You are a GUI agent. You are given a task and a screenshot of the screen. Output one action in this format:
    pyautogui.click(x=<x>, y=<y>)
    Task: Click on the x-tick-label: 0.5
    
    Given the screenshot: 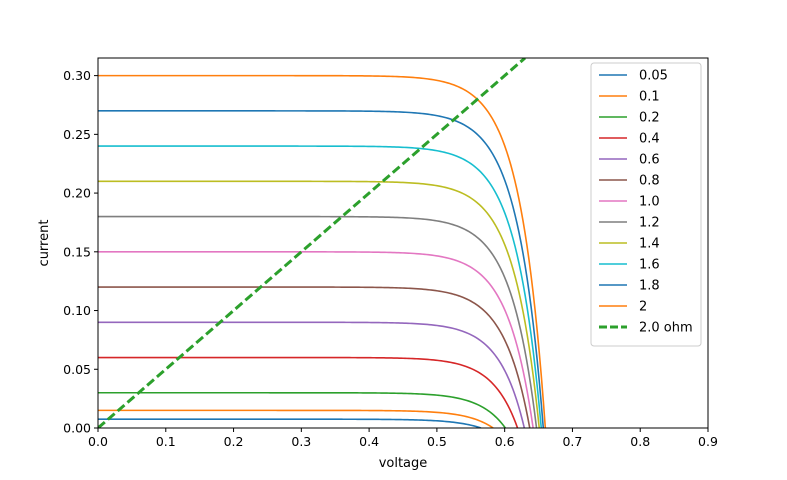 What is the action you would take?
    pyautogui.click(x=437, y=441)
    